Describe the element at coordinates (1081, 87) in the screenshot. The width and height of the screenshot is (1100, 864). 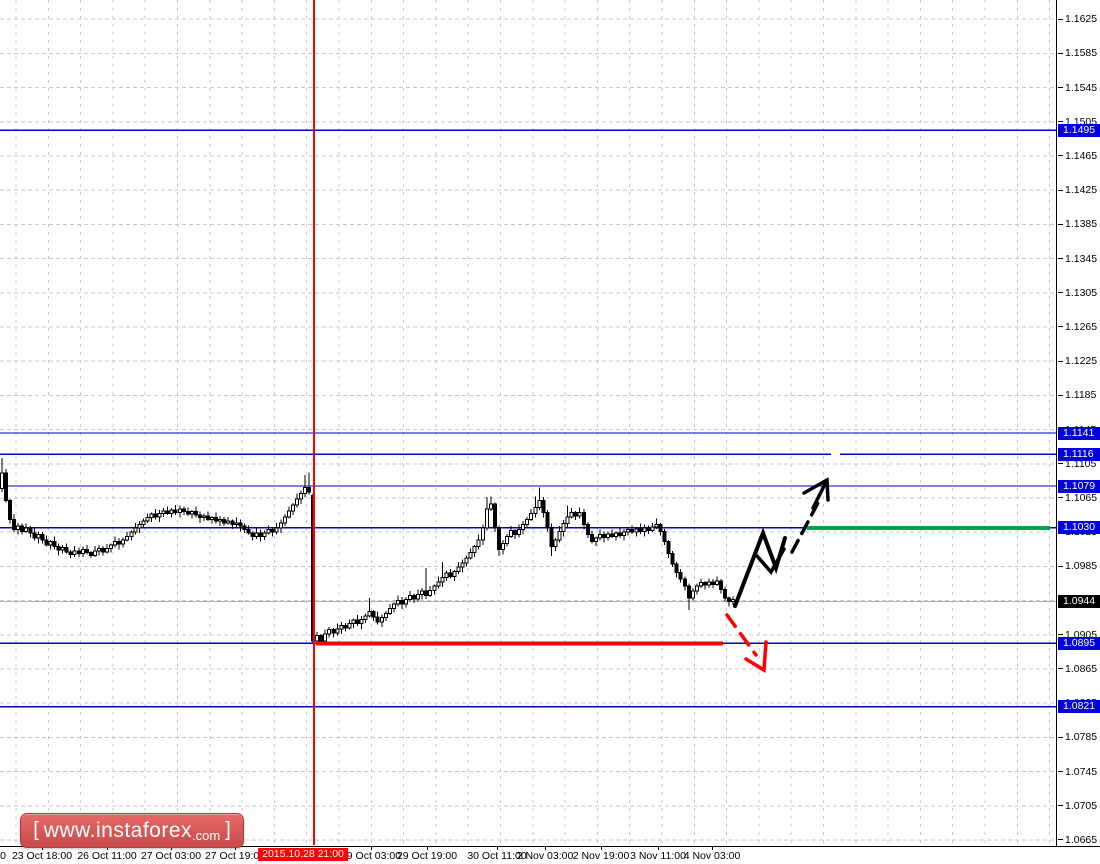
I see `price-tick-label: 1.1545` at that location.